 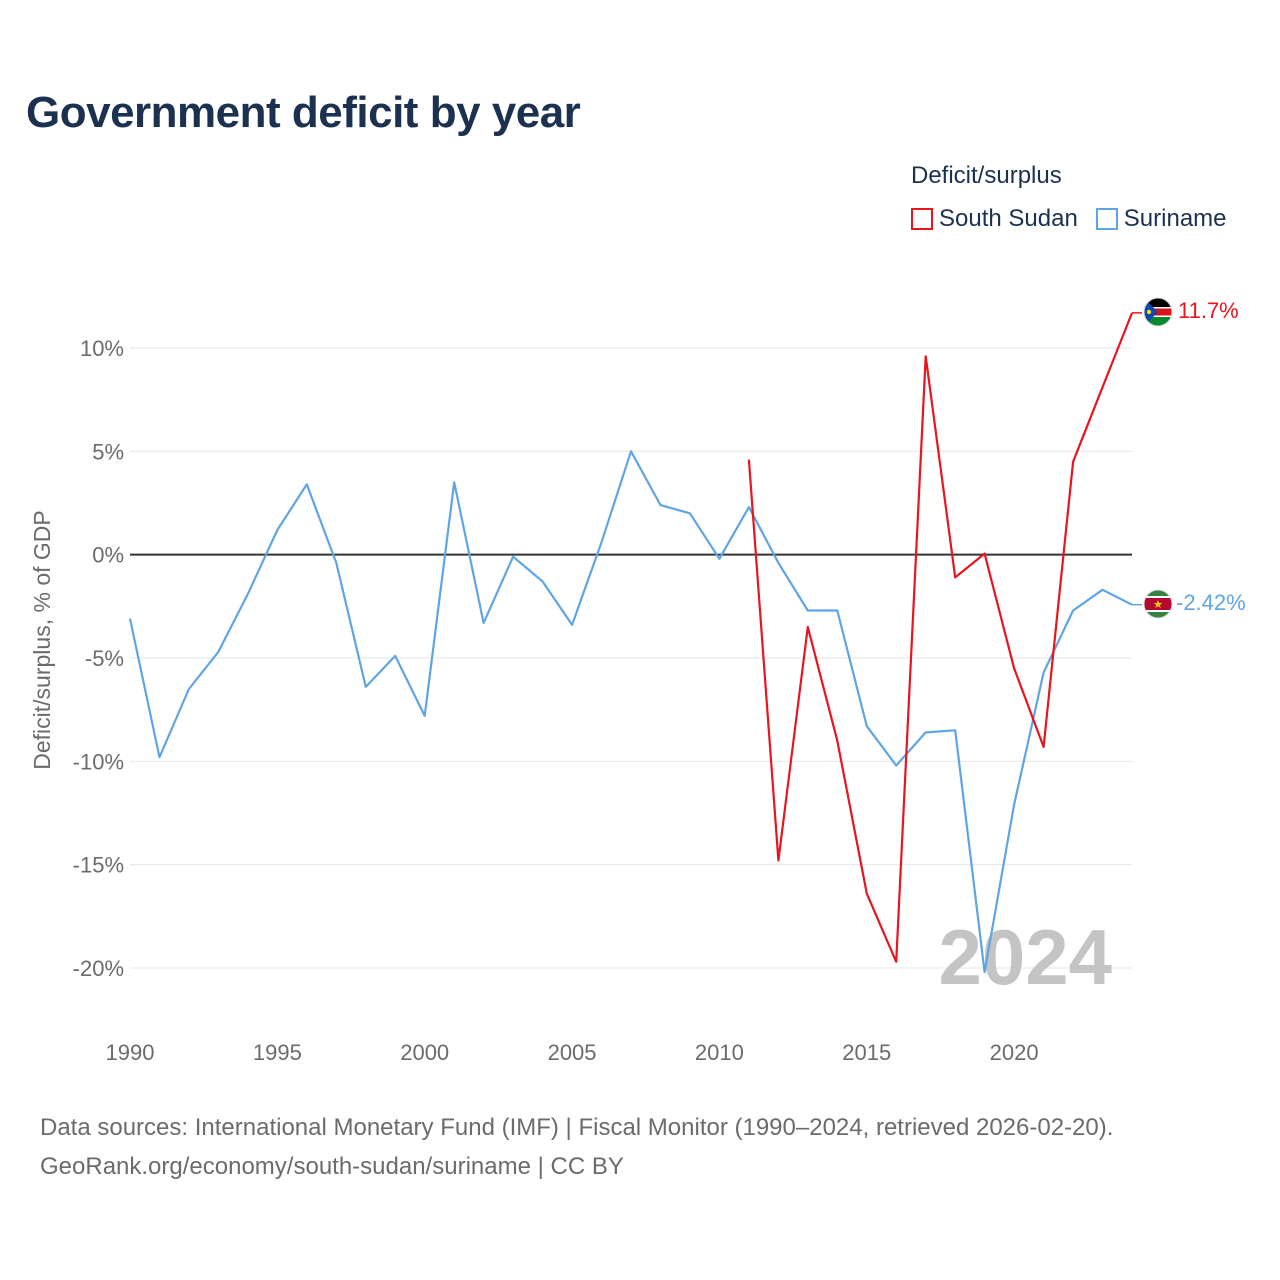 I want to click on suriname-flag-ring, so click(x=1158, y=604).